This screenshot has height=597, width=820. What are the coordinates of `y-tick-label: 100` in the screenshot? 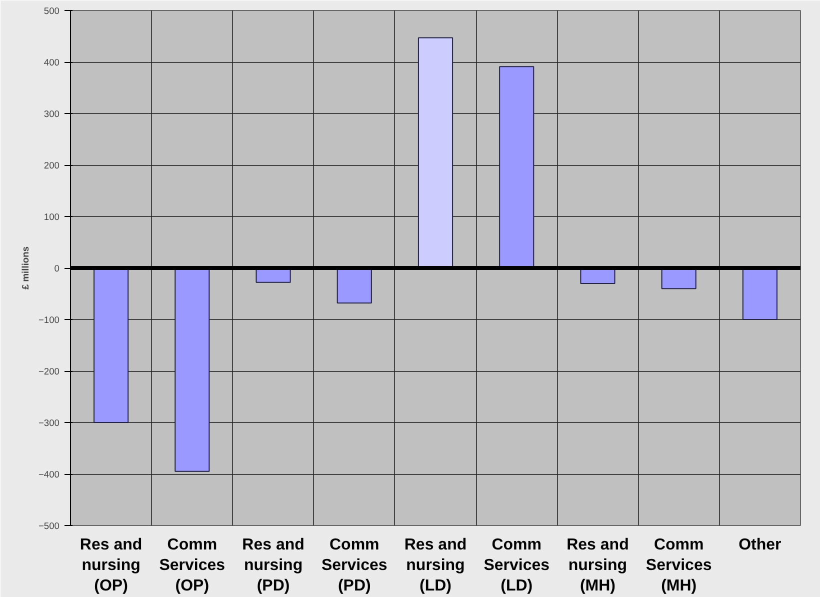 It's located at (52, 217).